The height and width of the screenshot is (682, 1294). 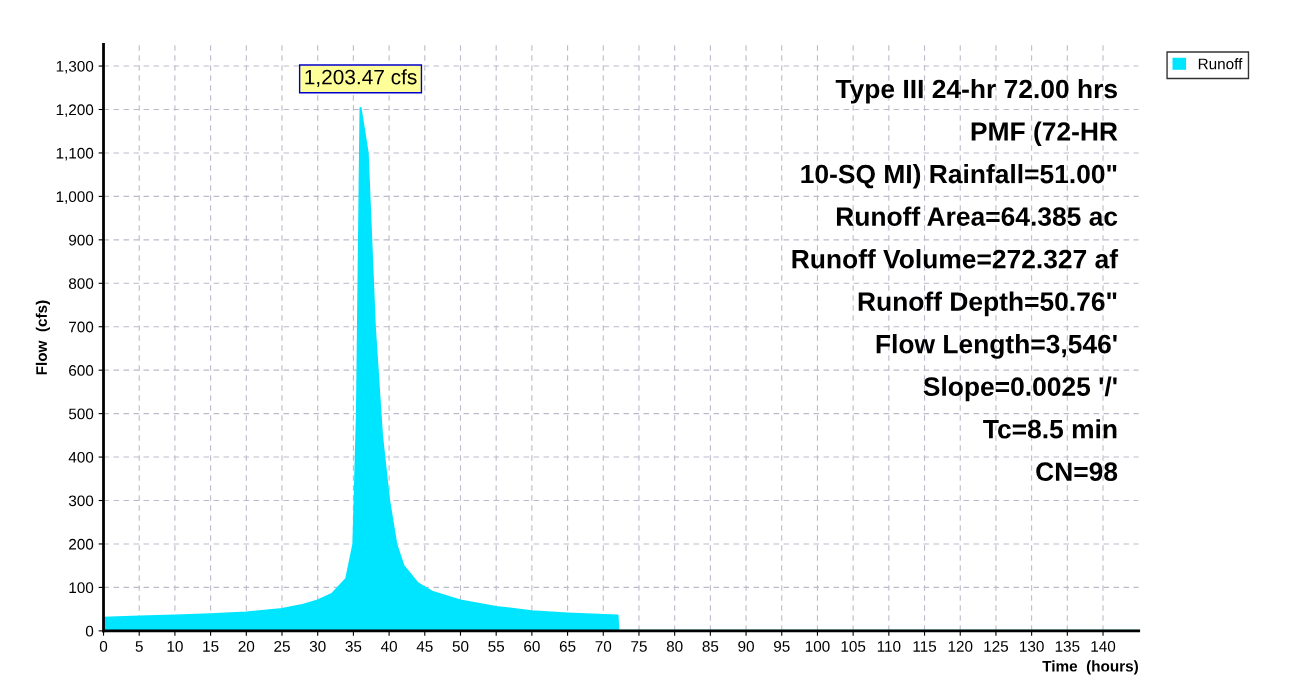 I want to click on annotation: Runoff Volume=272.327 af, so click(x=955, y=259).